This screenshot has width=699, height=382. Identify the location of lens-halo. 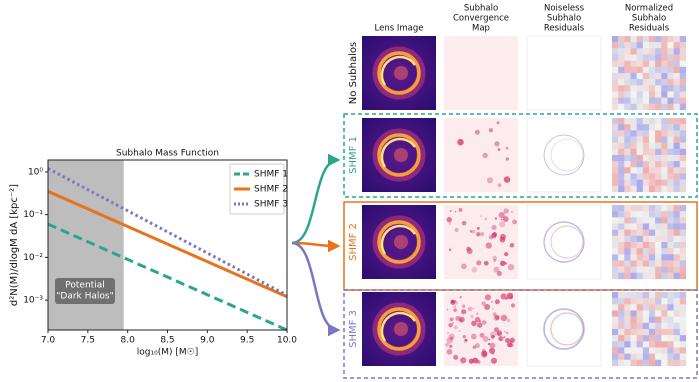
(399, 242).